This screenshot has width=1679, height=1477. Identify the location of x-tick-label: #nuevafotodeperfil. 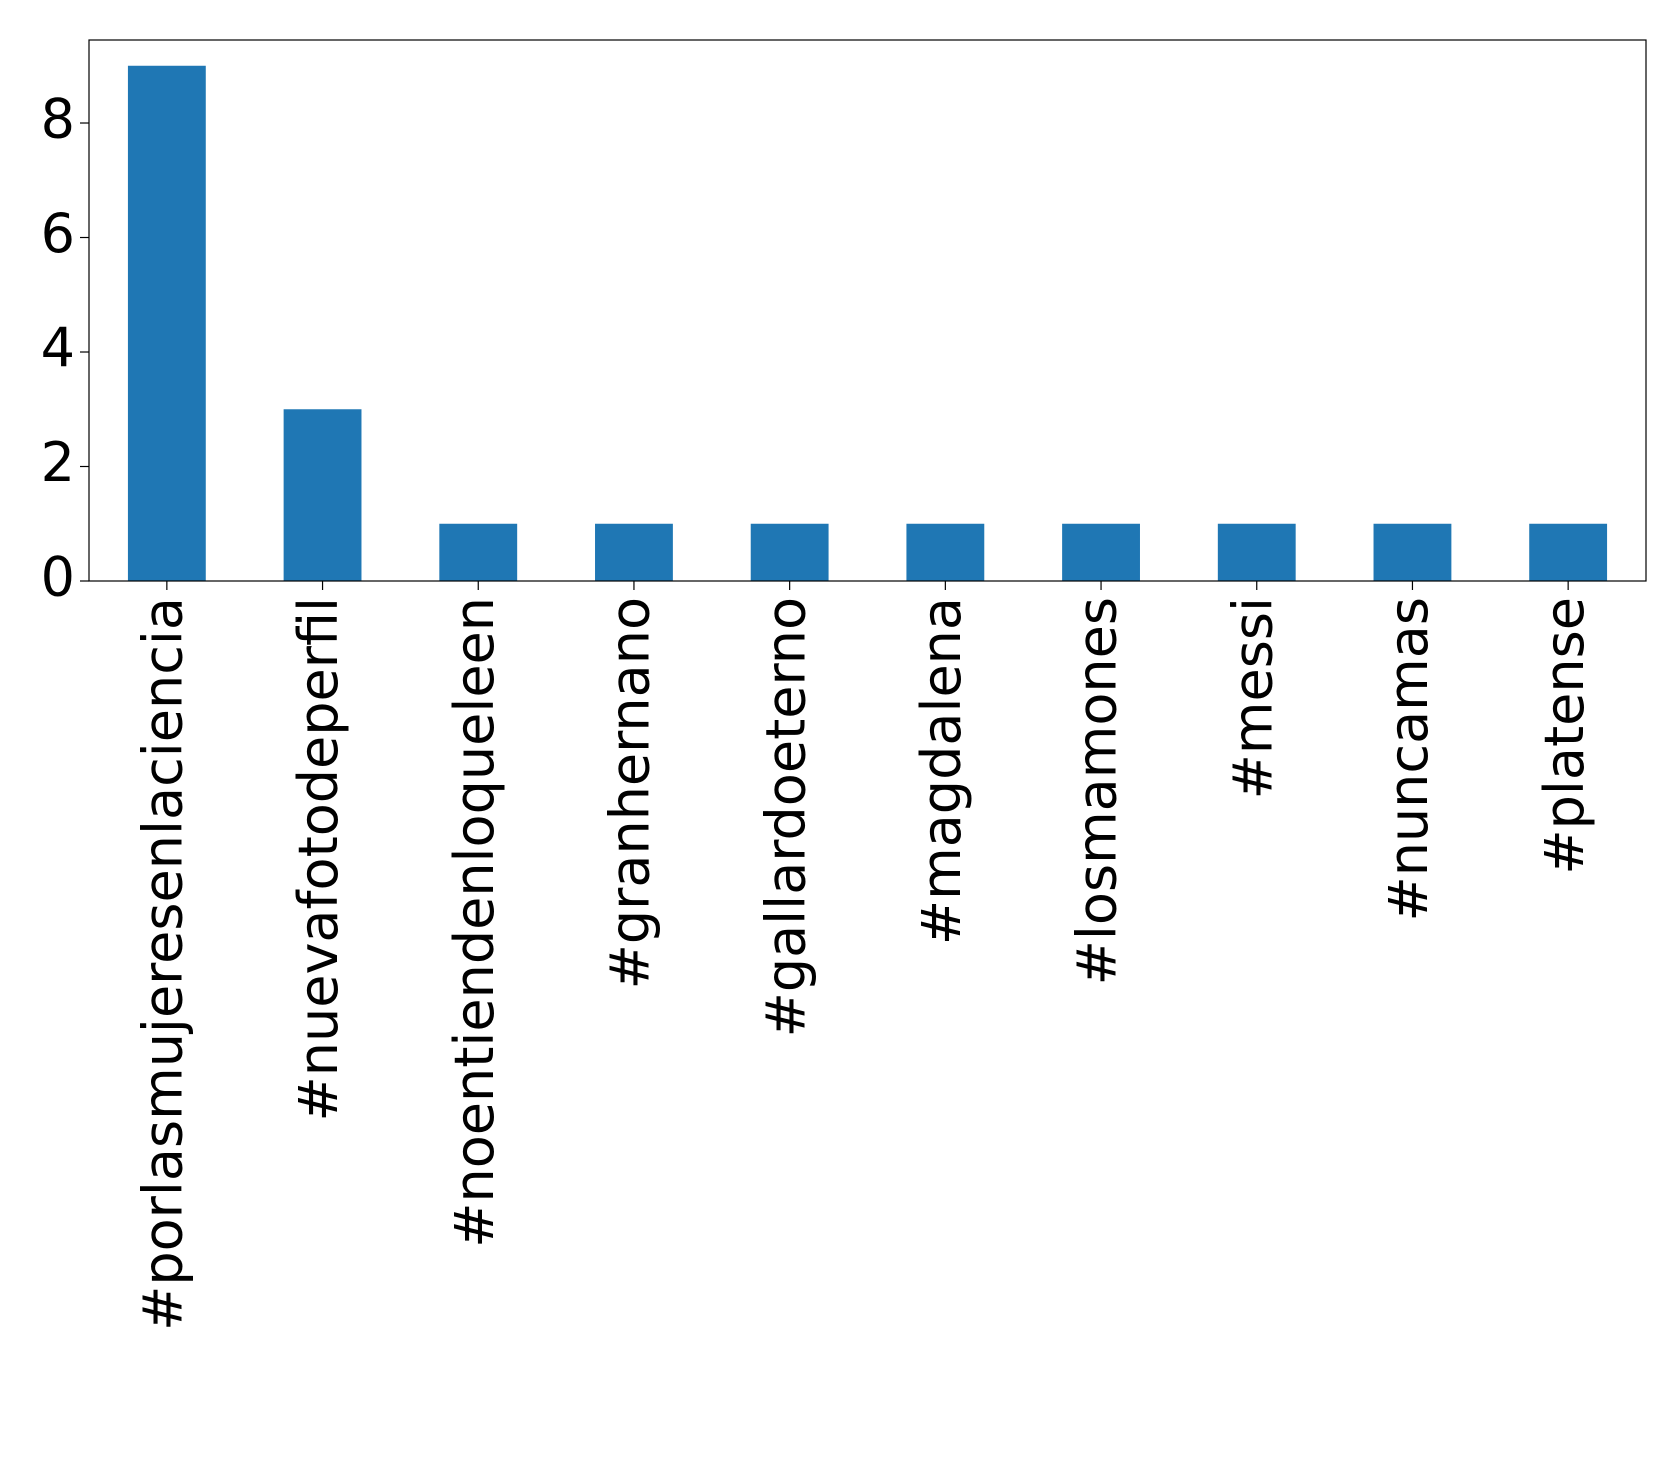
(318, 859).